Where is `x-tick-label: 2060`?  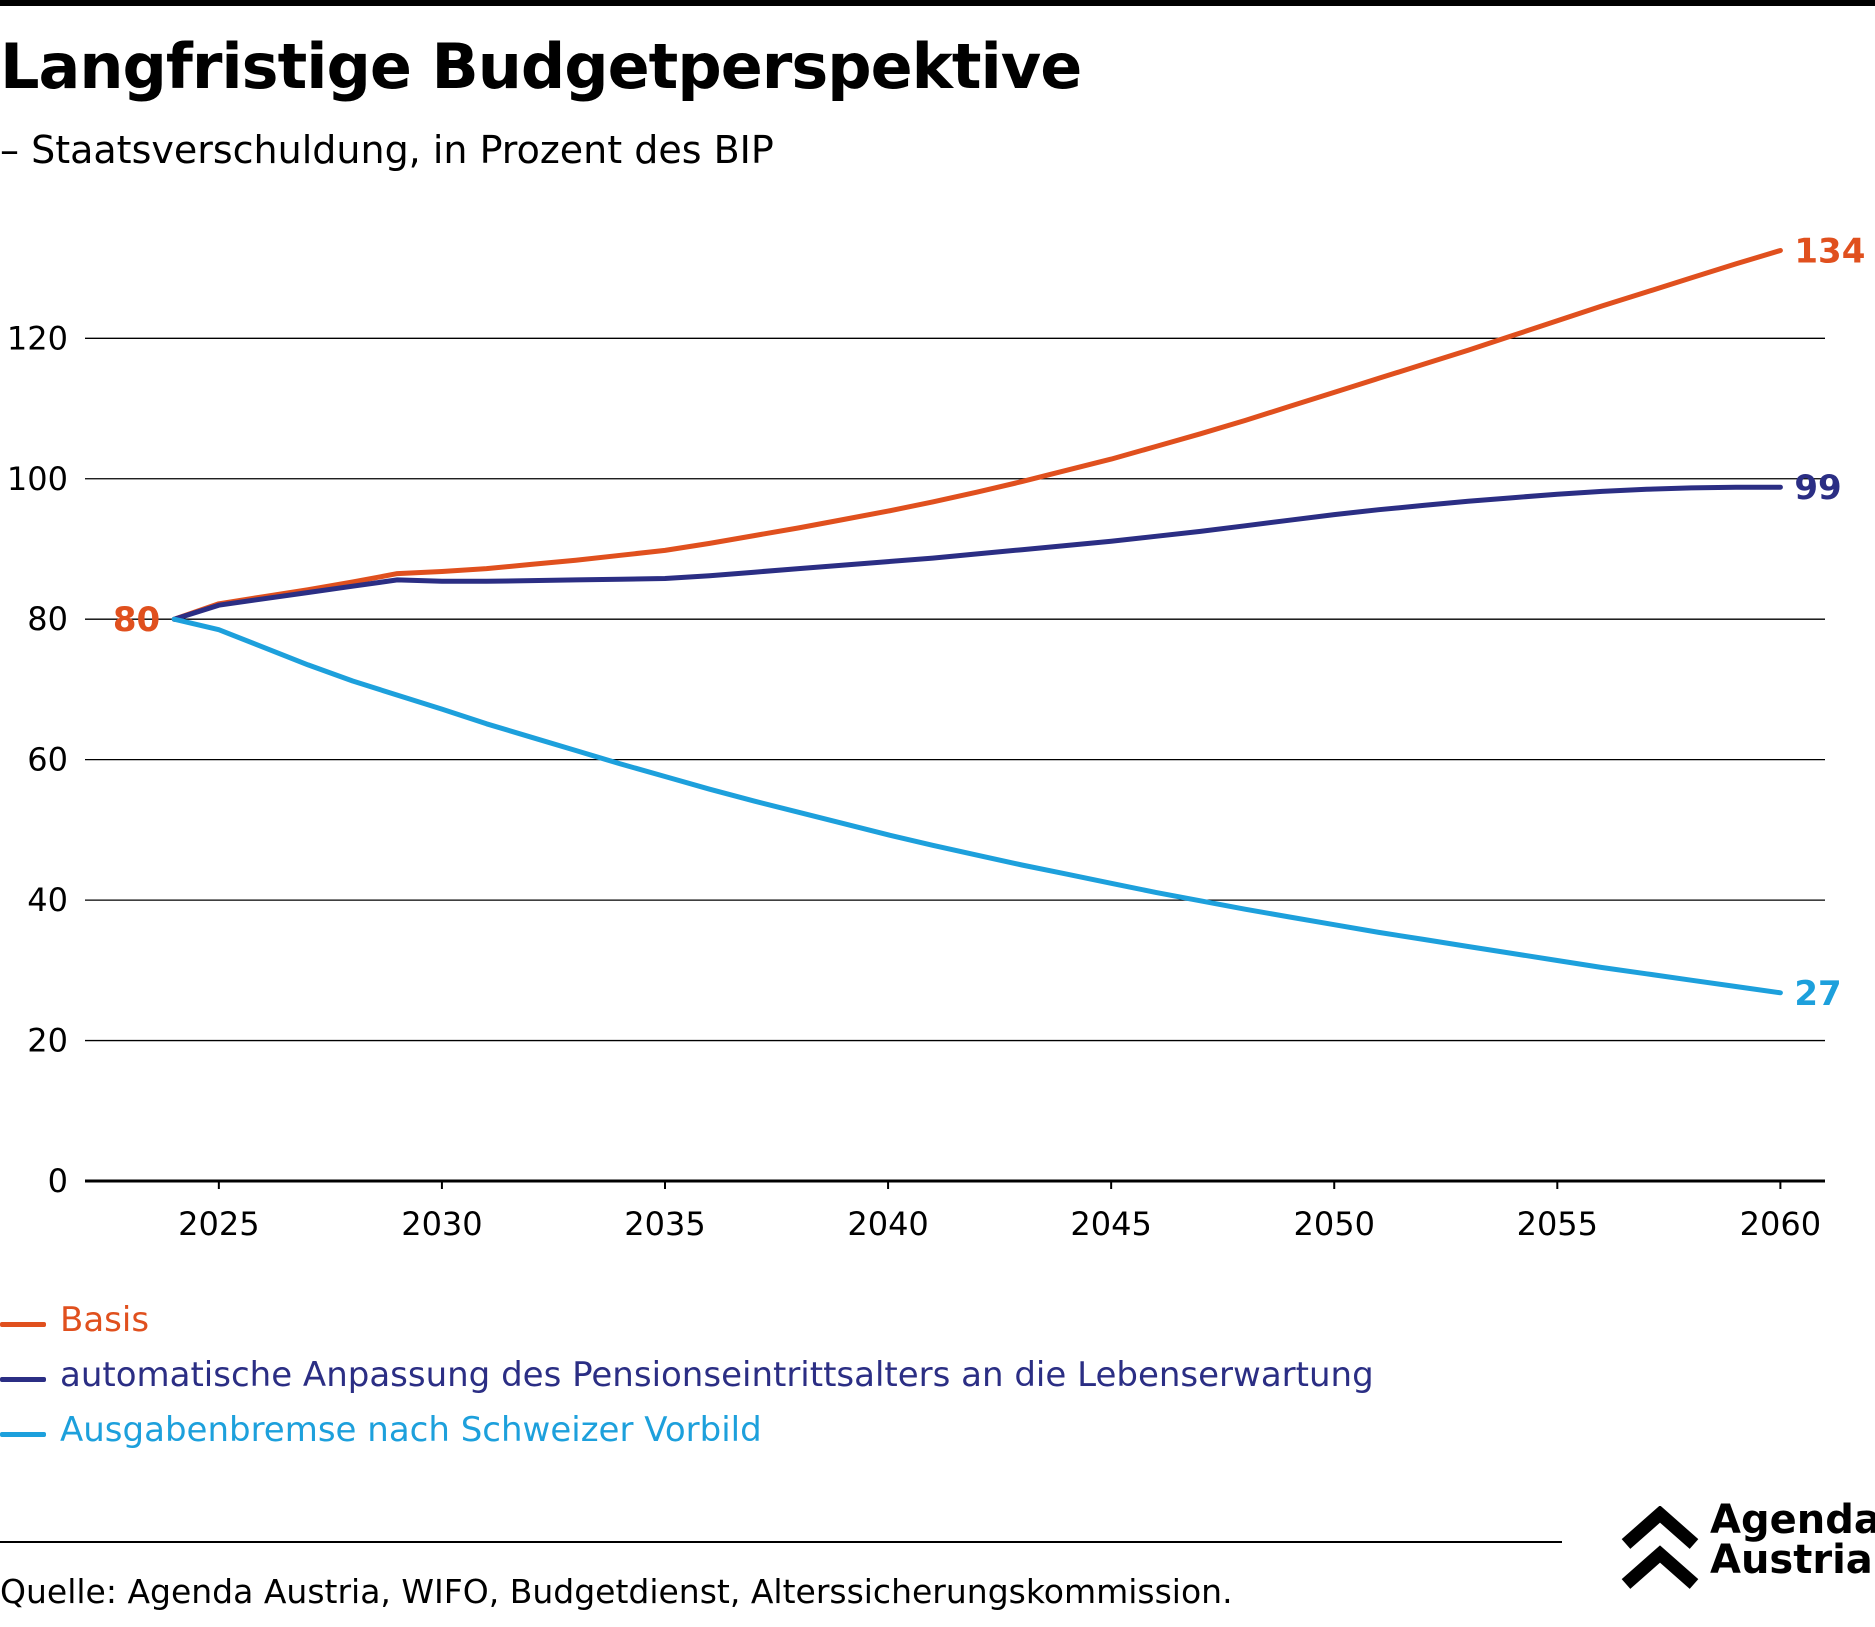 x-tick-label: 2060 is located at coordinates (1780, 1224).